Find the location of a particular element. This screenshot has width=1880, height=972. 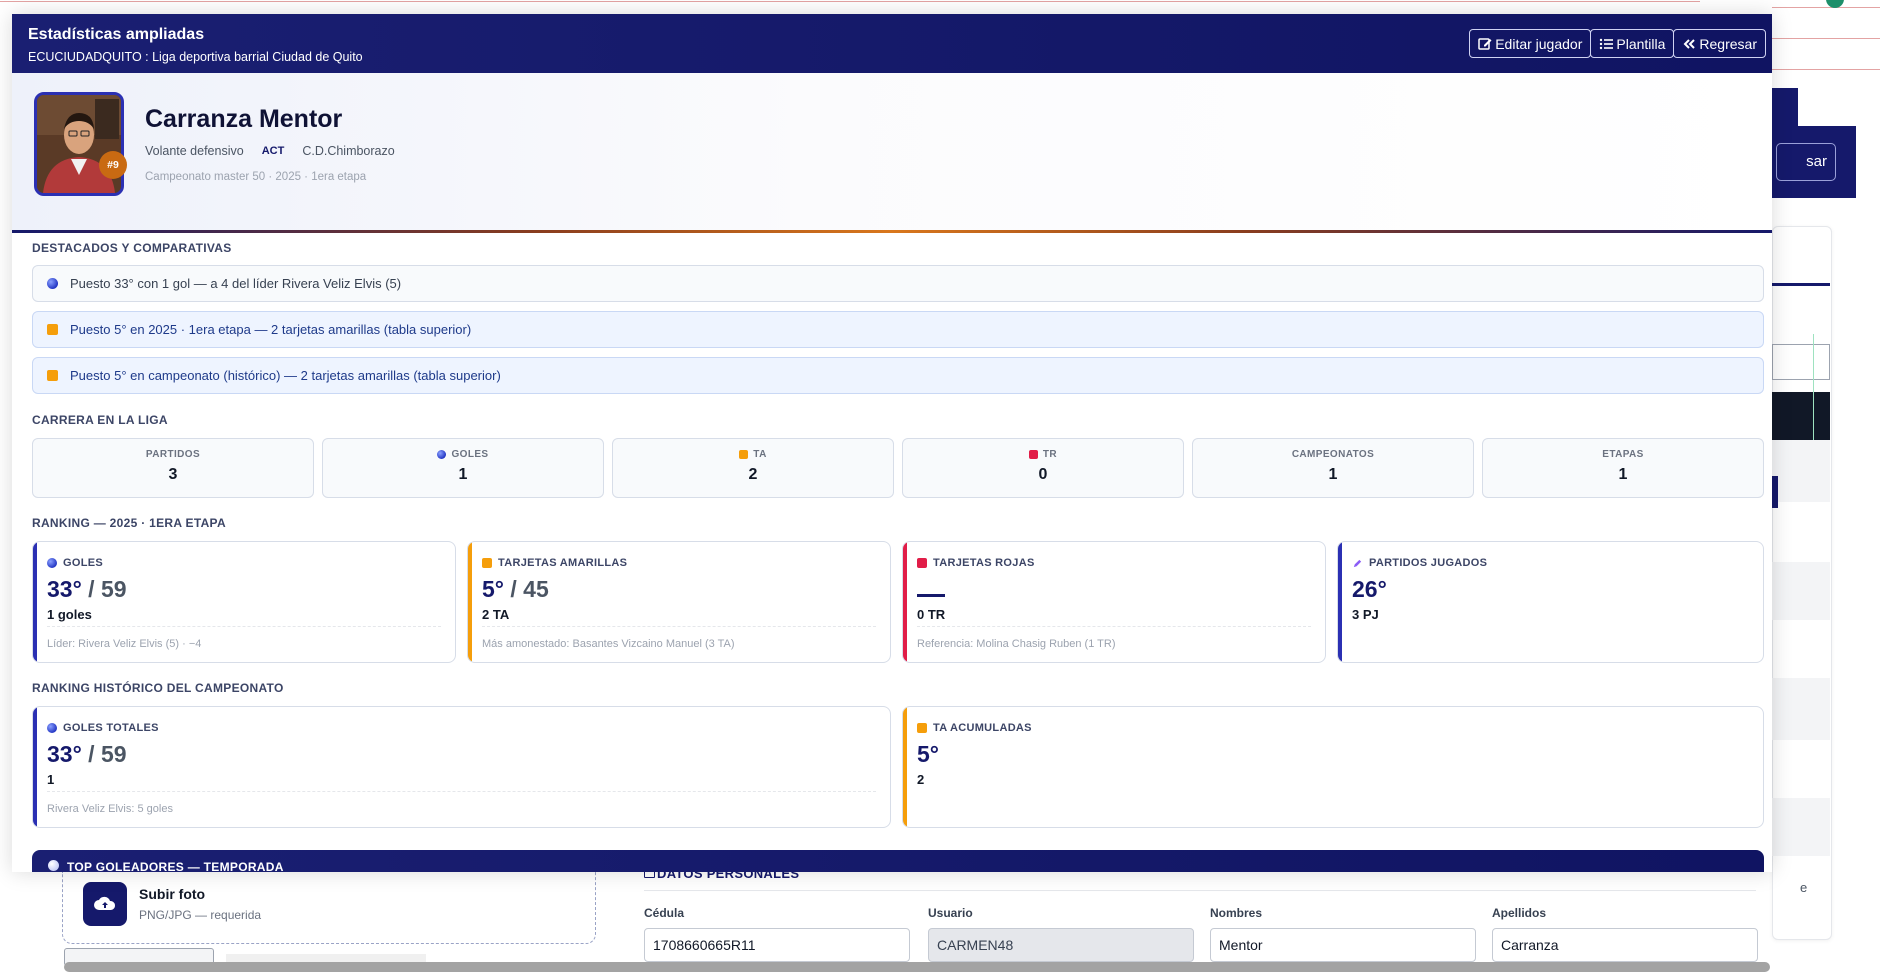

jersey-number-badge: #9 is located at coordinates (113, 165).